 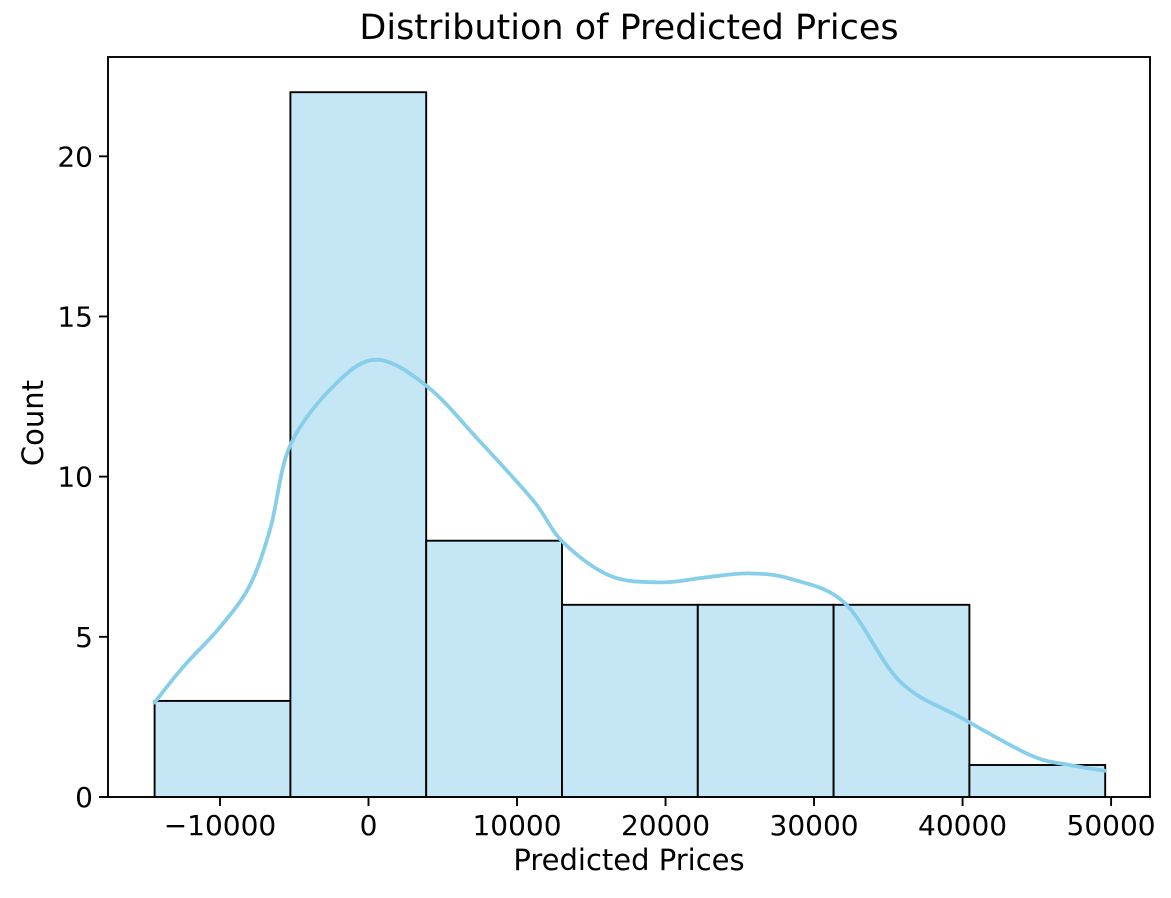 I want to click on x-tick-label: 10000, so click(x=516, y=825).